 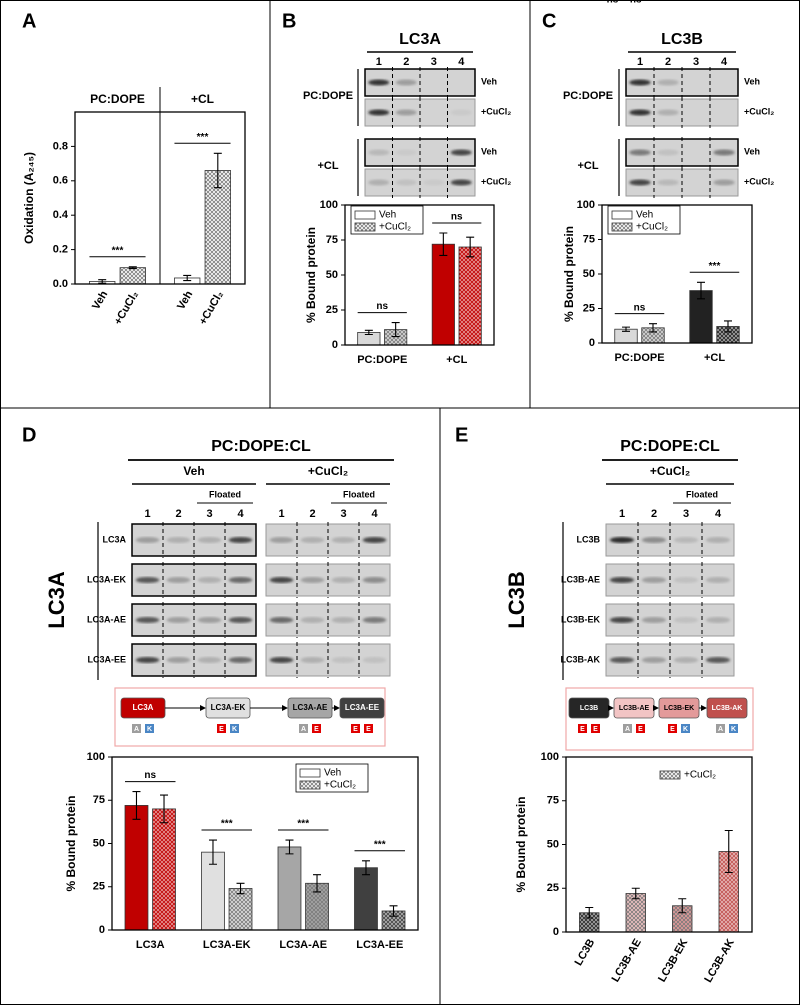 What do you see at coordinates (60, 250) in the screenshot?
I see `y-tick-label: 0.2` at bounding box center [60, 250].